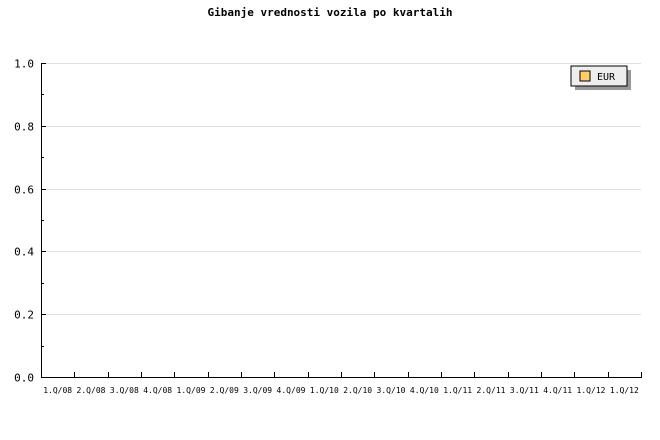 The width and height of the screenshot is (660, 440). I want to click on x-tick-label: 3.Q/11, so click(524, 390).